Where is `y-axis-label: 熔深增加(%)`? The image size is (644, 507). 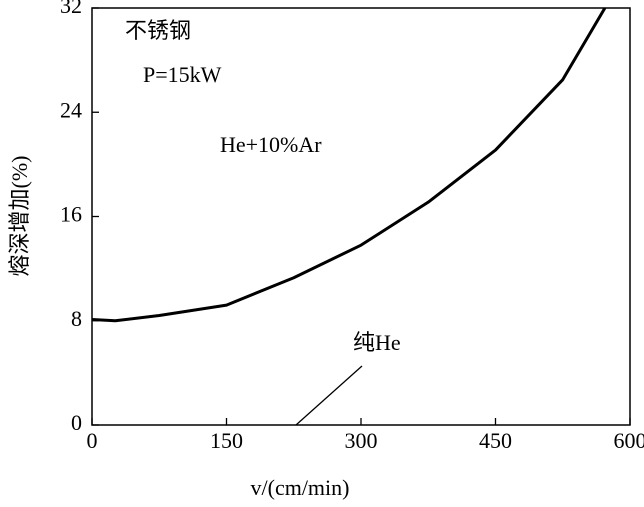
y-axis-label: 熔深增加(%) is located at coordinates (19, 216).